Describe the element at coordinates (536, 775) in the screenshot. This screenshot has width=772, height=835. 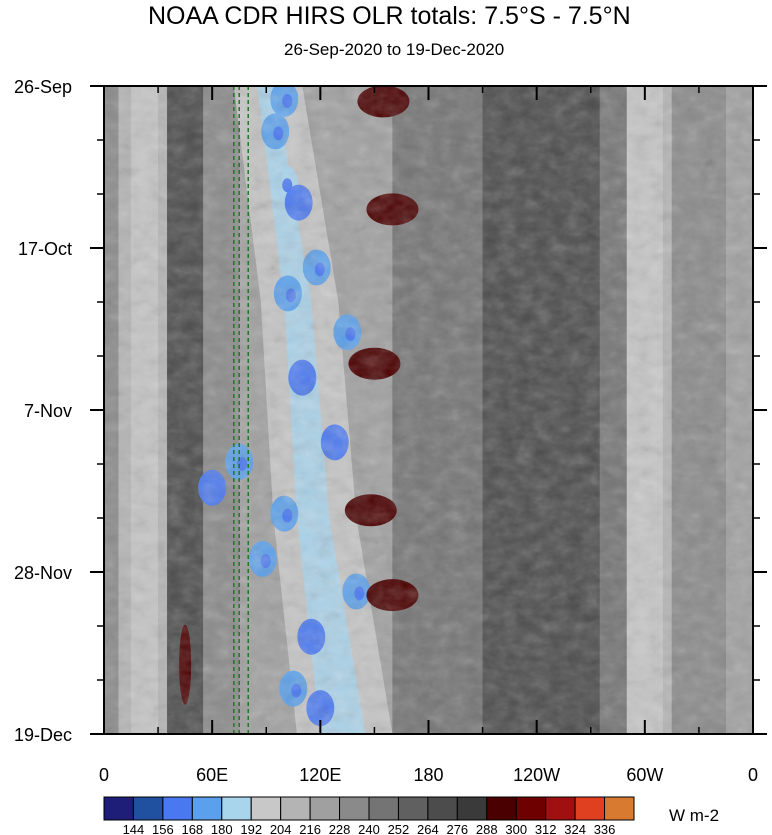
I see `x-tick-label-4: 120W` at that location.